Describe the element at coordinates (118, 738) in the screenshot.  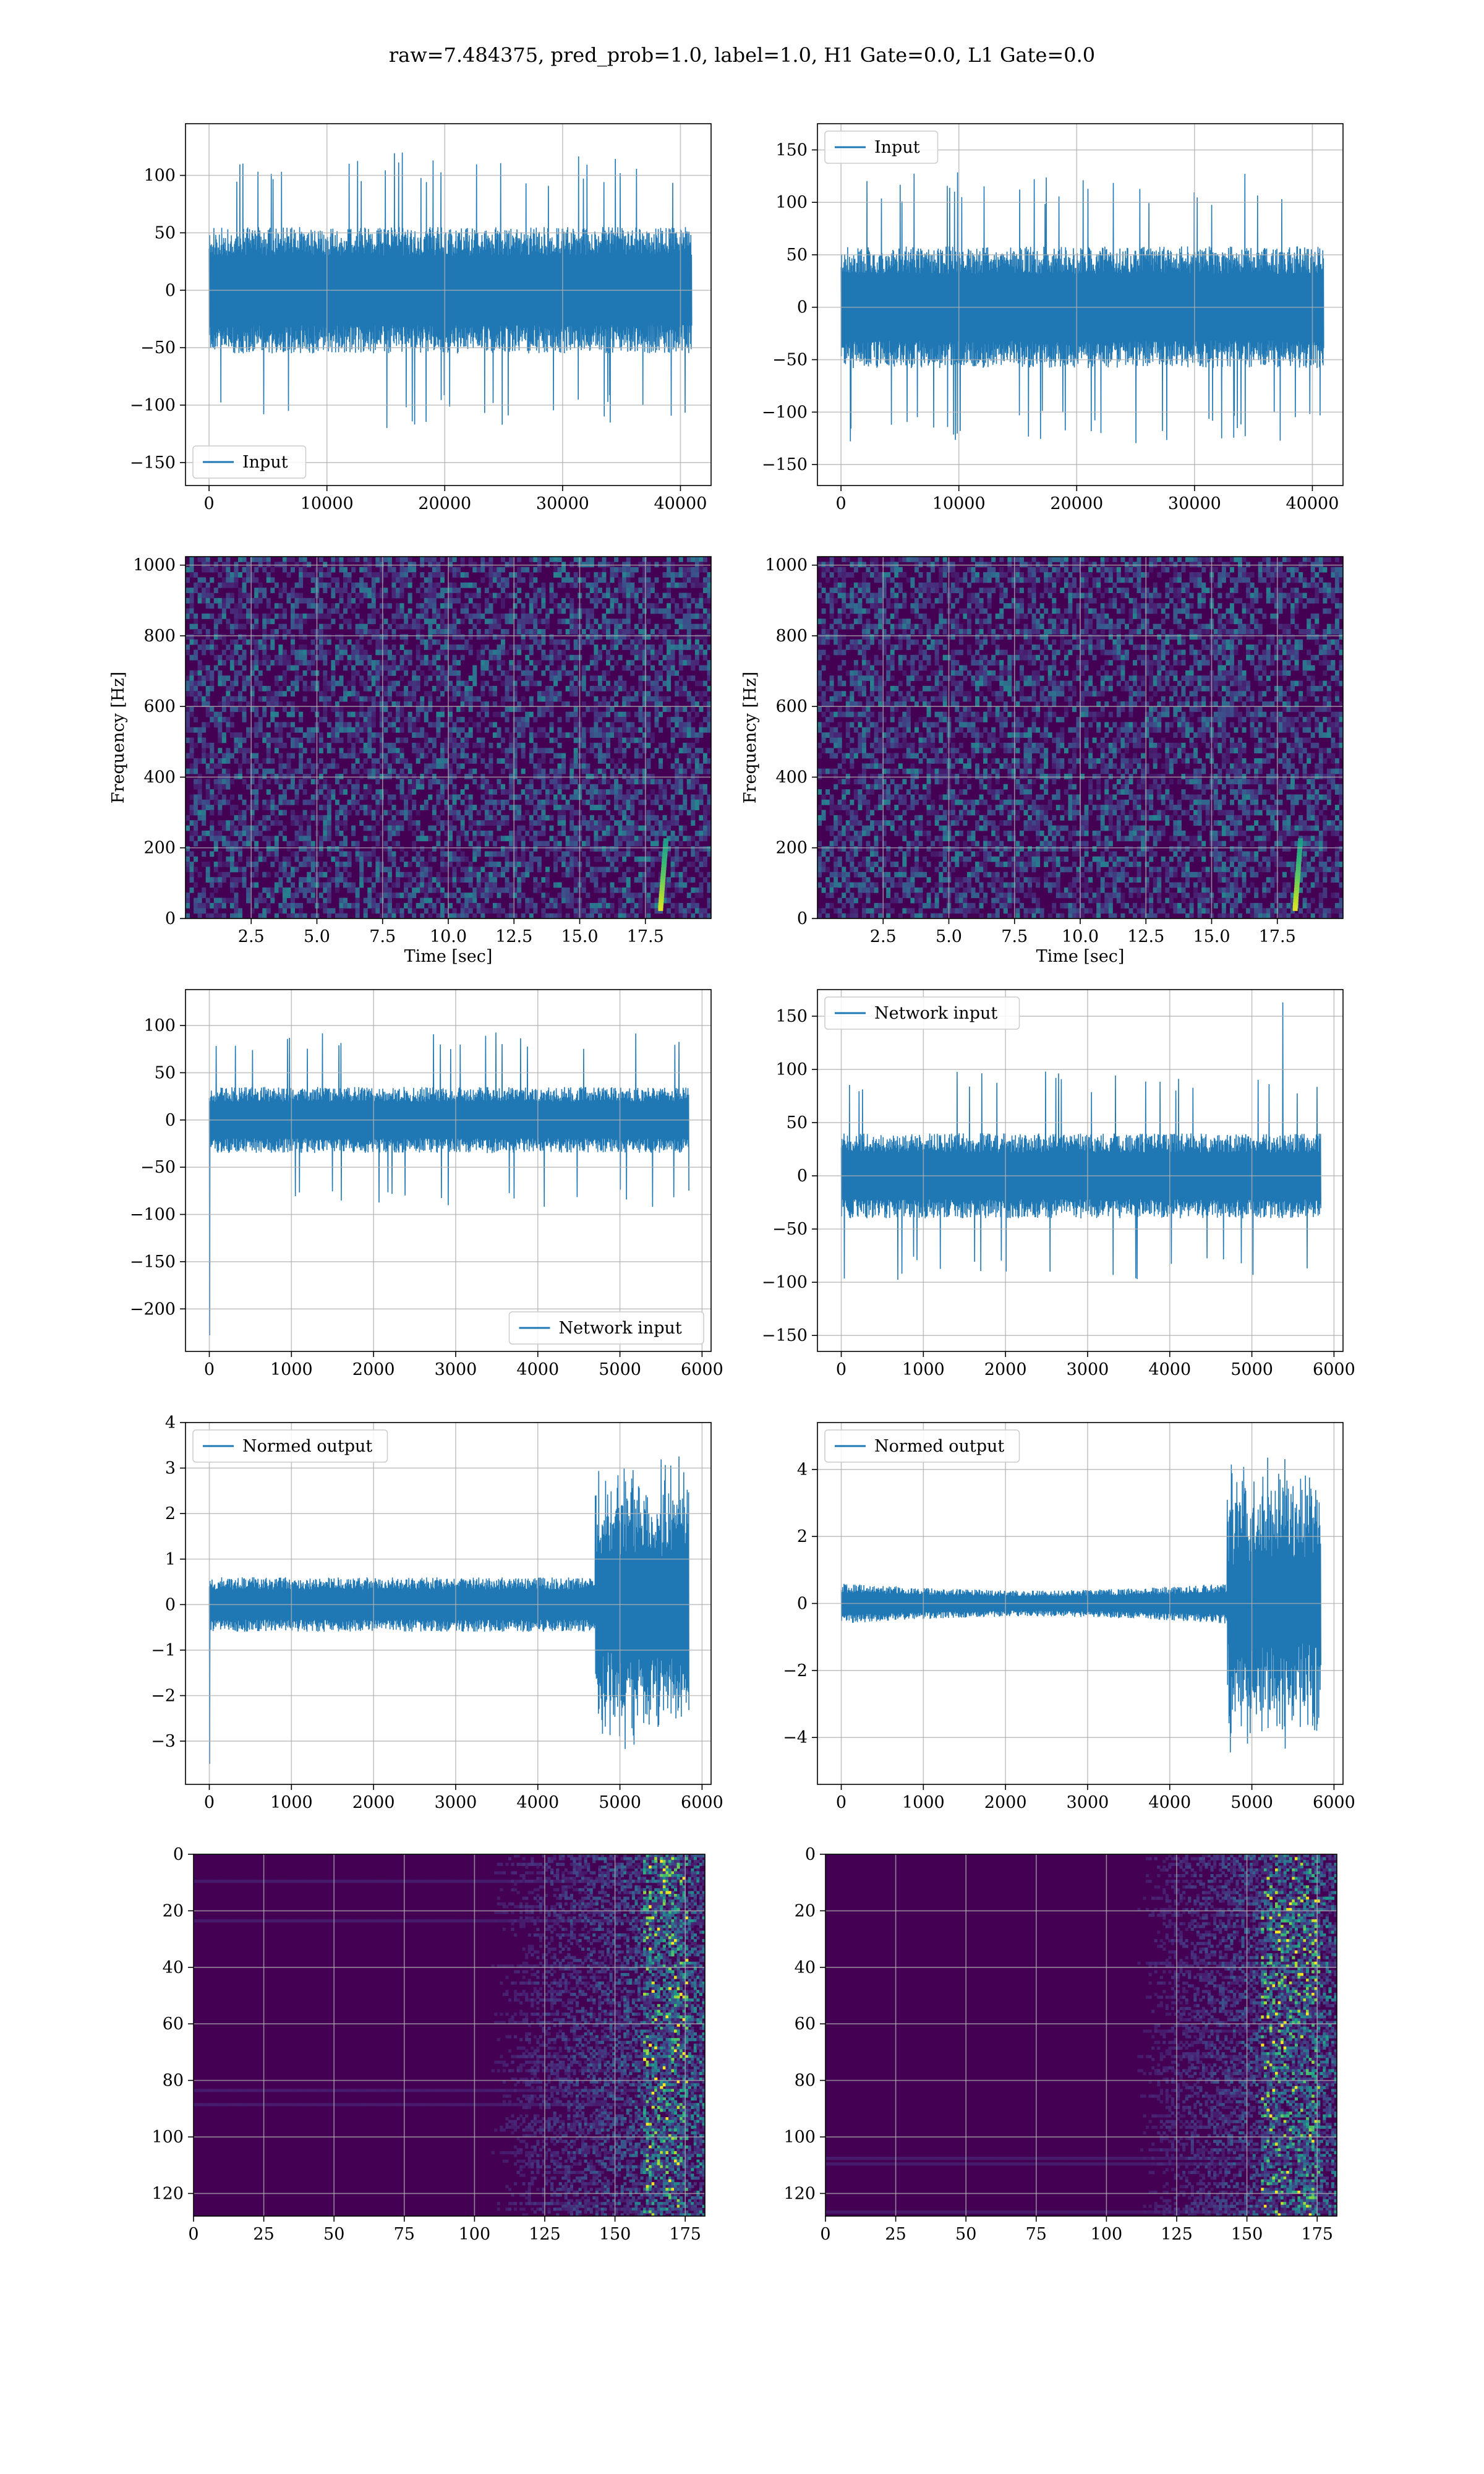
I see `y-axis-label: Frequency [Hz]` at that location.